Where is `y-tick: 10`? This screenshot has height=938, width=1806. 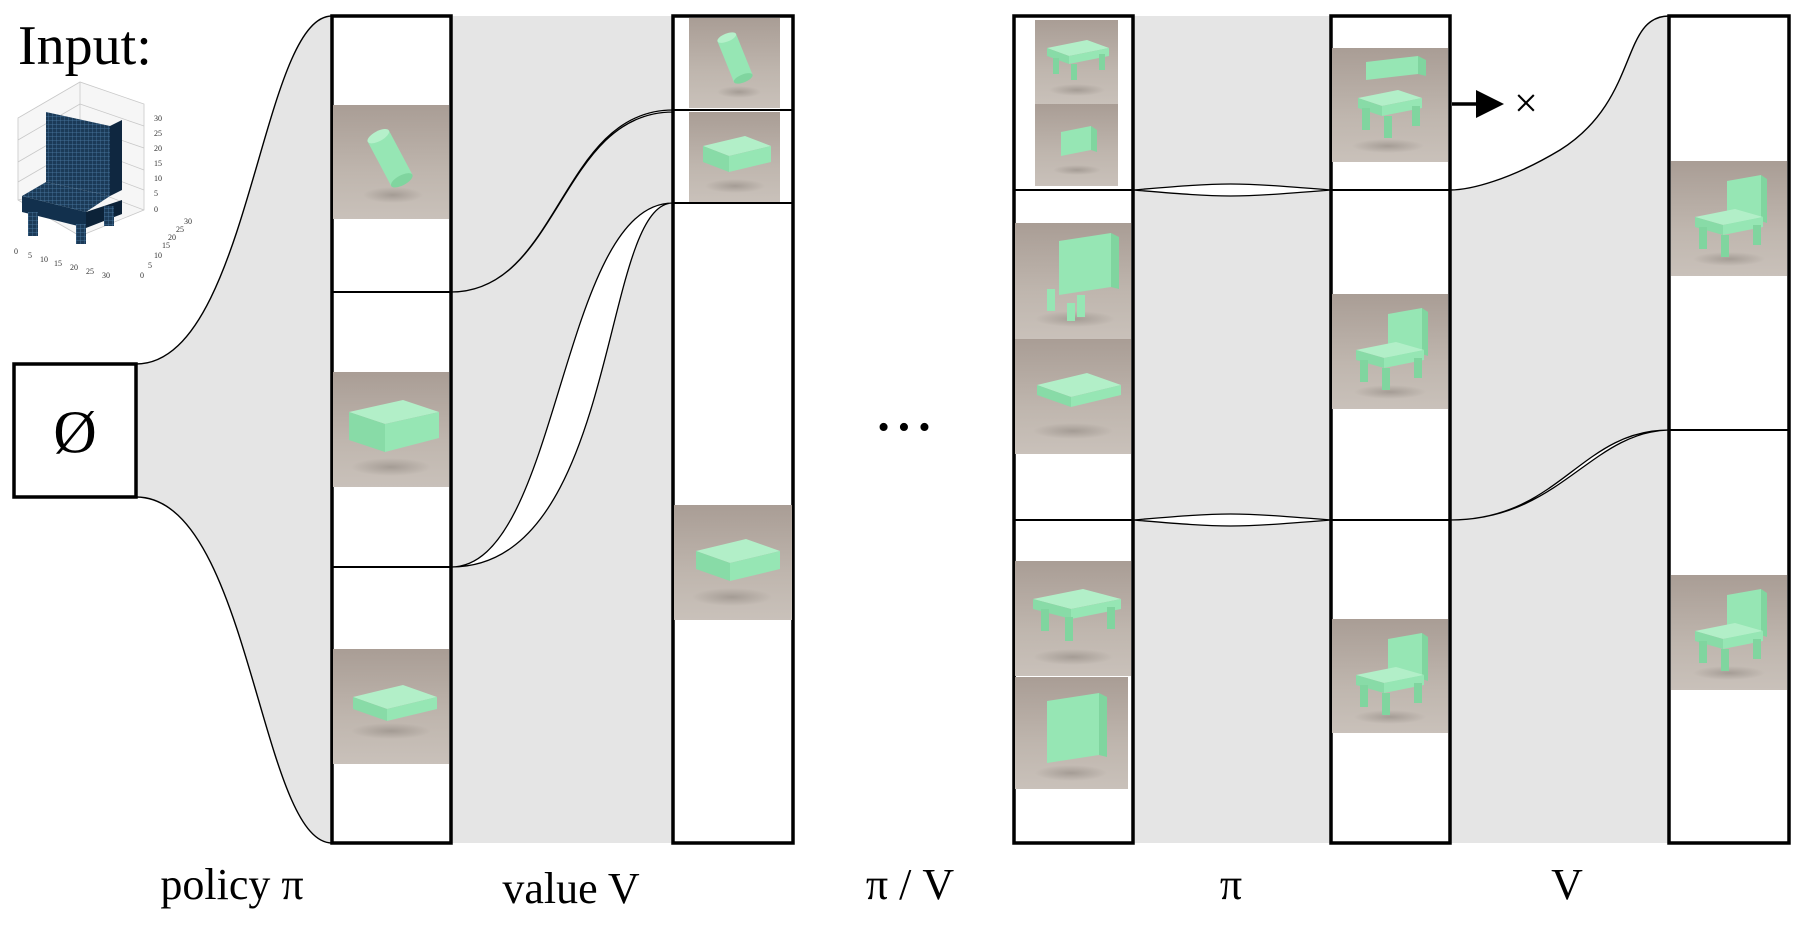 y-tick: 10 is located at coordinates (158, 255).